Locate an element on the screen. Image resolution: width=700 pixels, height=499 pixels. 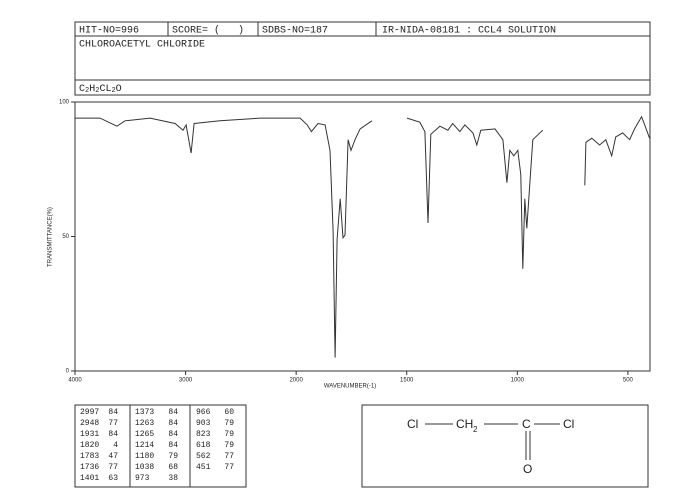
peak-intensity: 47 is located at coordinates (113, 456).